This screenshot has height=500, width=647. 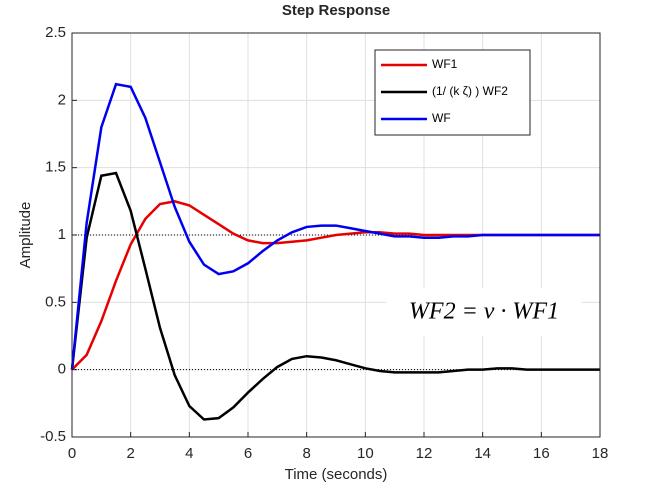 What do you see at coordinates (62, 99) in the screenshot?
I see `y-tick-label: 2` at bounding box center [62, 99].